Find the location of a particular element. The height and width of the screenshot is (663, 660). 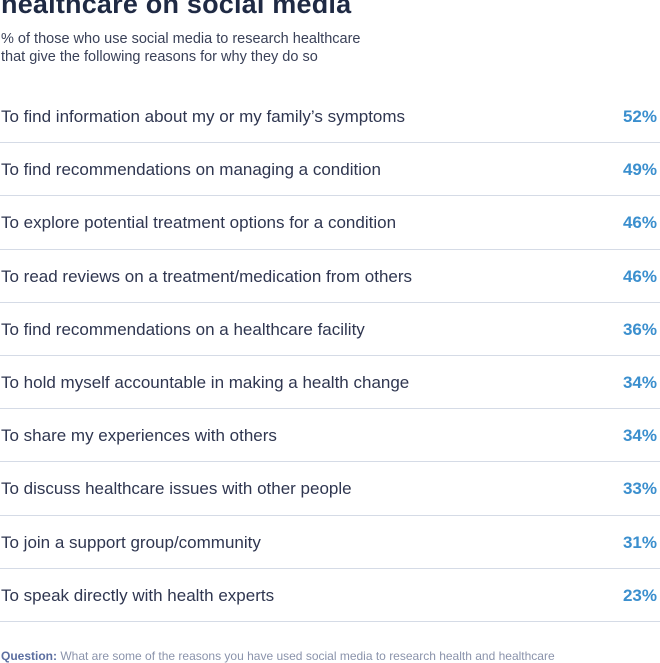

row-label: To share my experiences with others is located at coordinates (139, 436).